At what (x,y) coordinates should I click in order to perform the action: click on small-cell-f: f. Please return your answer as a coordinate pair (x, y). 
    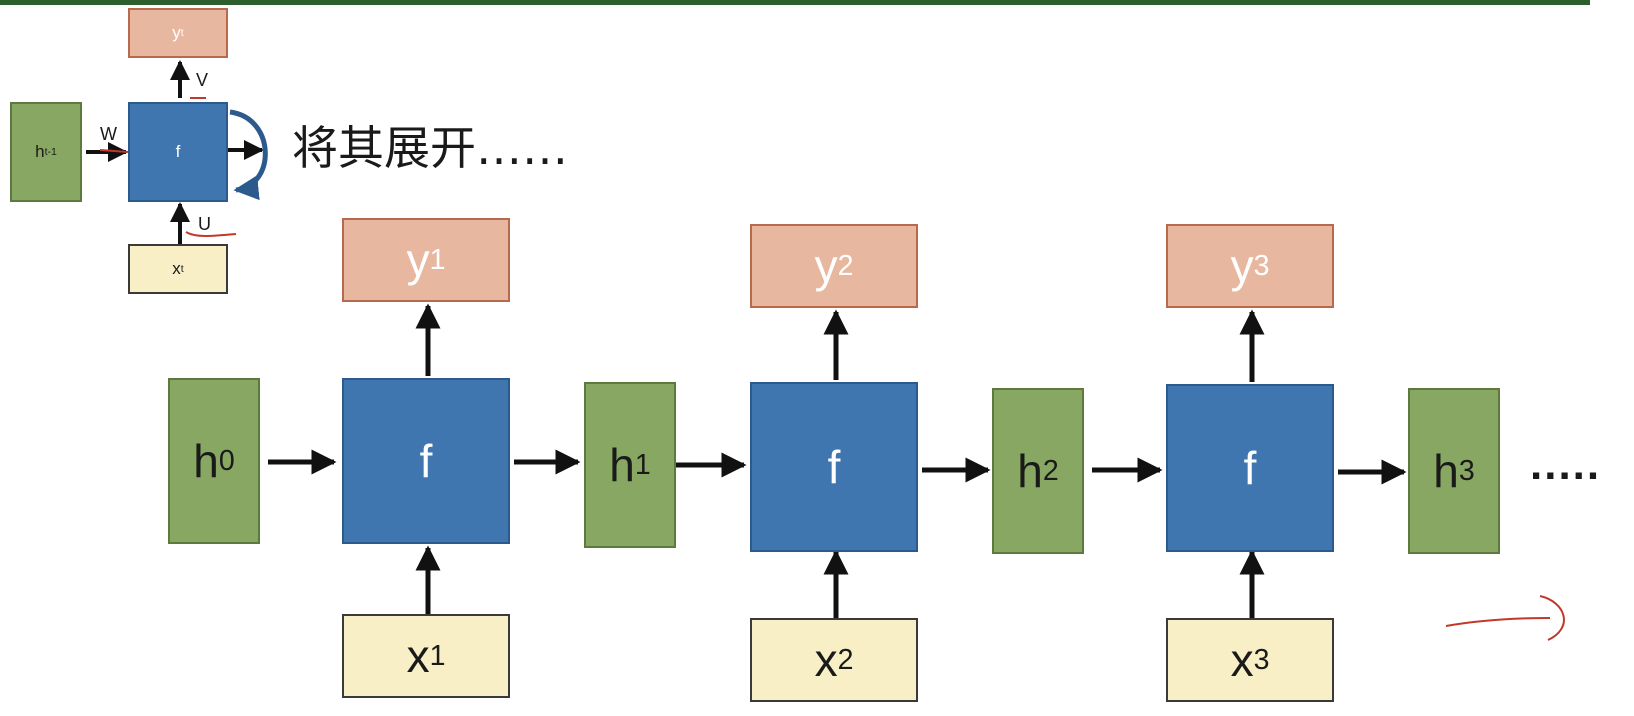
    Looking at the image, I should click on (178, 152).